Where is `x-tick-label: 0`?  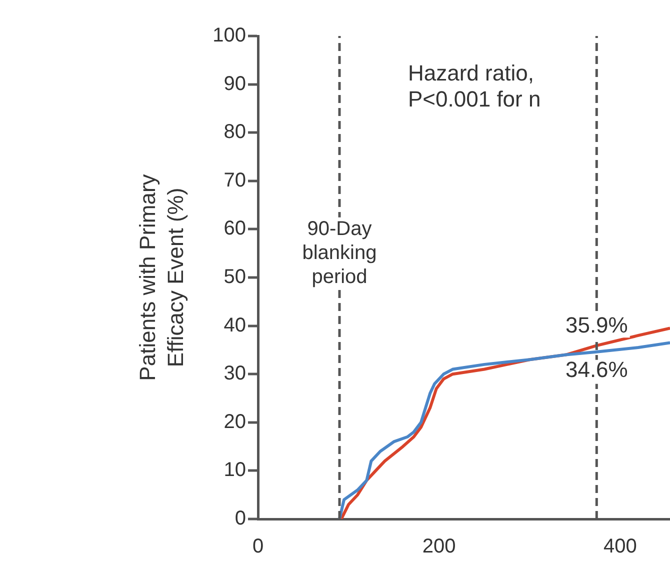
x-tick-label: 0 is located at coordinates (258, 547).